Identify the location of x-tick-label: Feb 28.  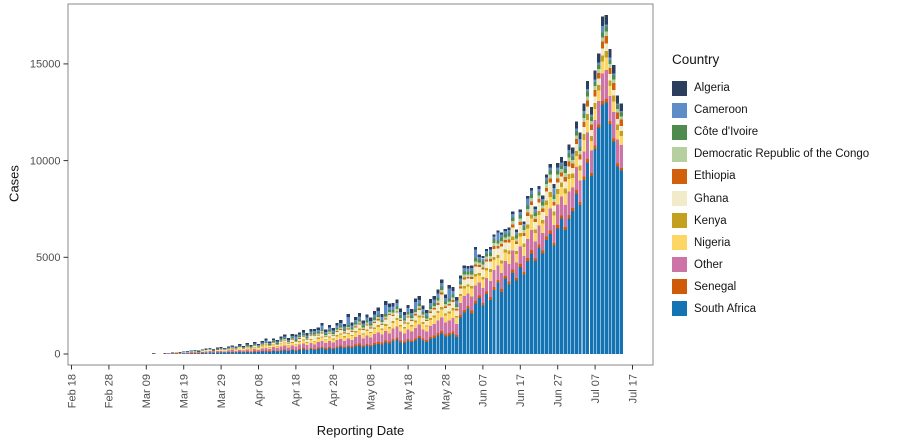
(110, 391).